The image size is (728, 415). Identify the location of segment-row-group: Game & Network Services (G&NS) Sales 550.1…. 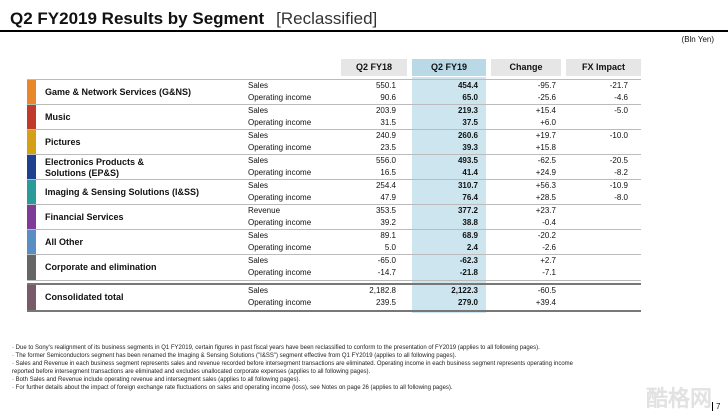
(334, 92).